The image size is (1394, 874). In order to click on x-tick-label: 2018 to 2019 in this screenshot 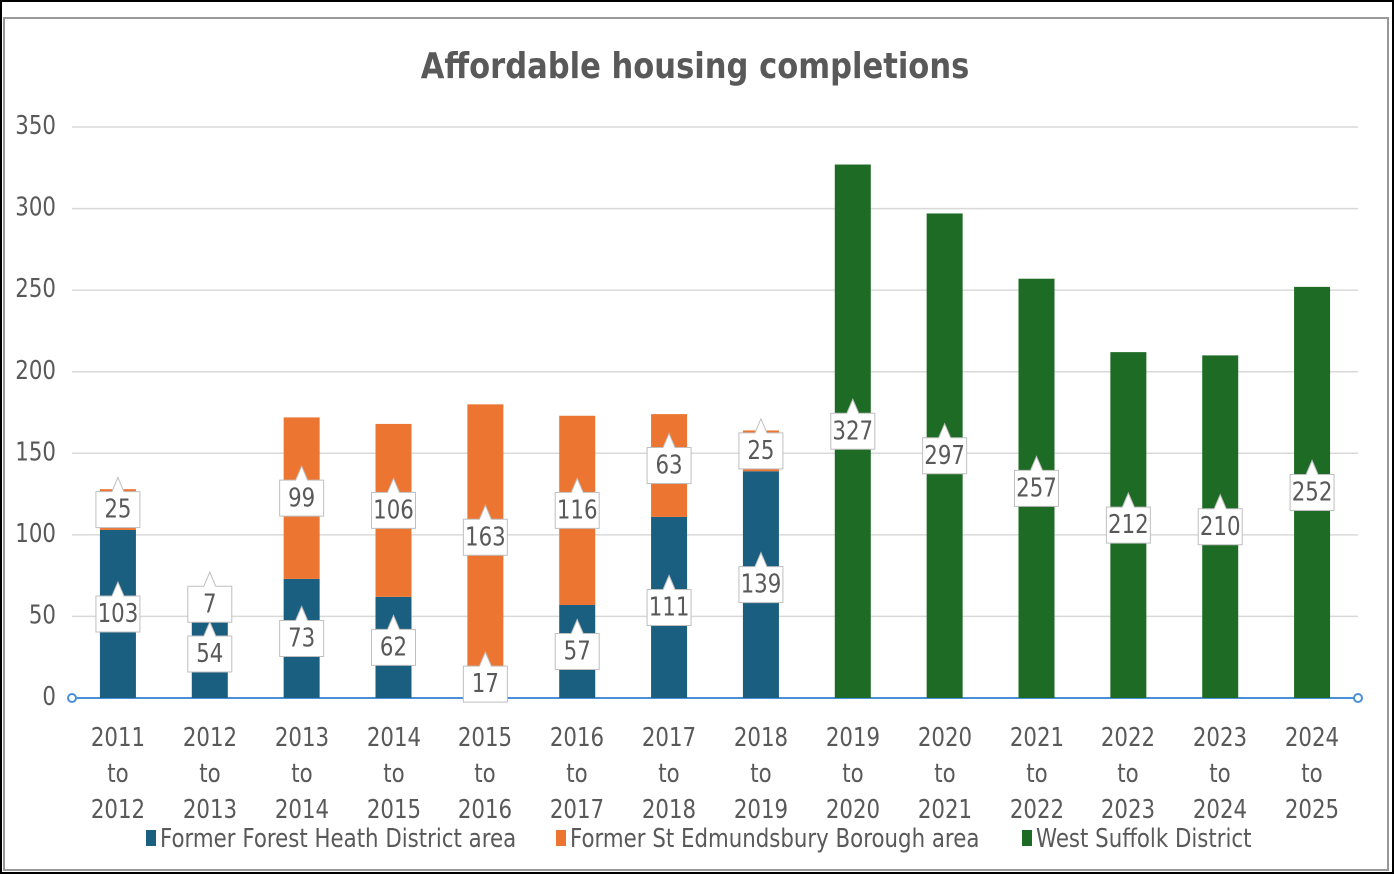, I will do `click(761, 774)`.